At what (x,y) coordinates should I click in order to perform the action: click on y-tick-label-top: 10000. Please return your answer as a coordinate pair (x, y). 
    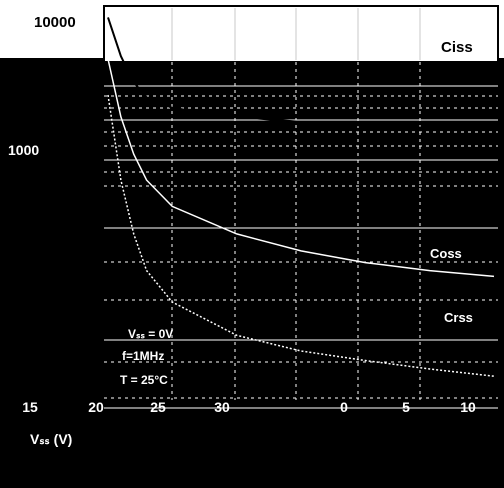
    Looking at the image, I should click on (55, 22).